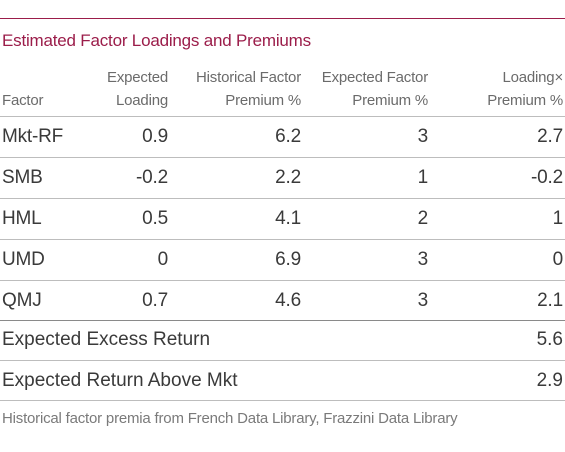 This screenshot has height=452, width=565. I want to click on summary-value: 5.6, so click(549, 339).